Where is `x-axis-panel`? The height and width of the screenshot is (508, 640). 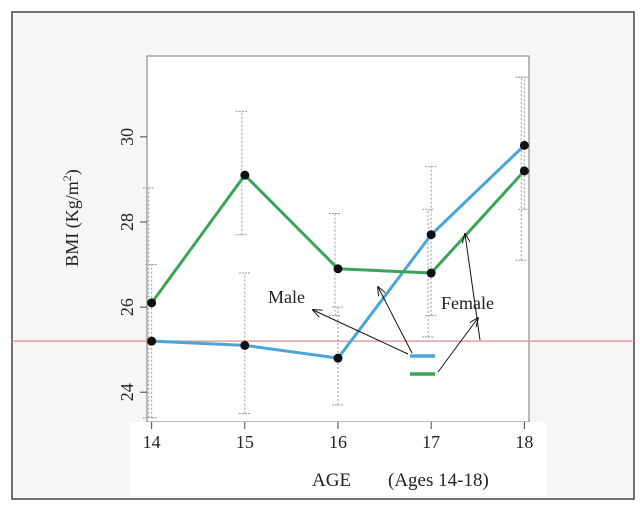
x-axis-panel is located at coordinates (338, 459).